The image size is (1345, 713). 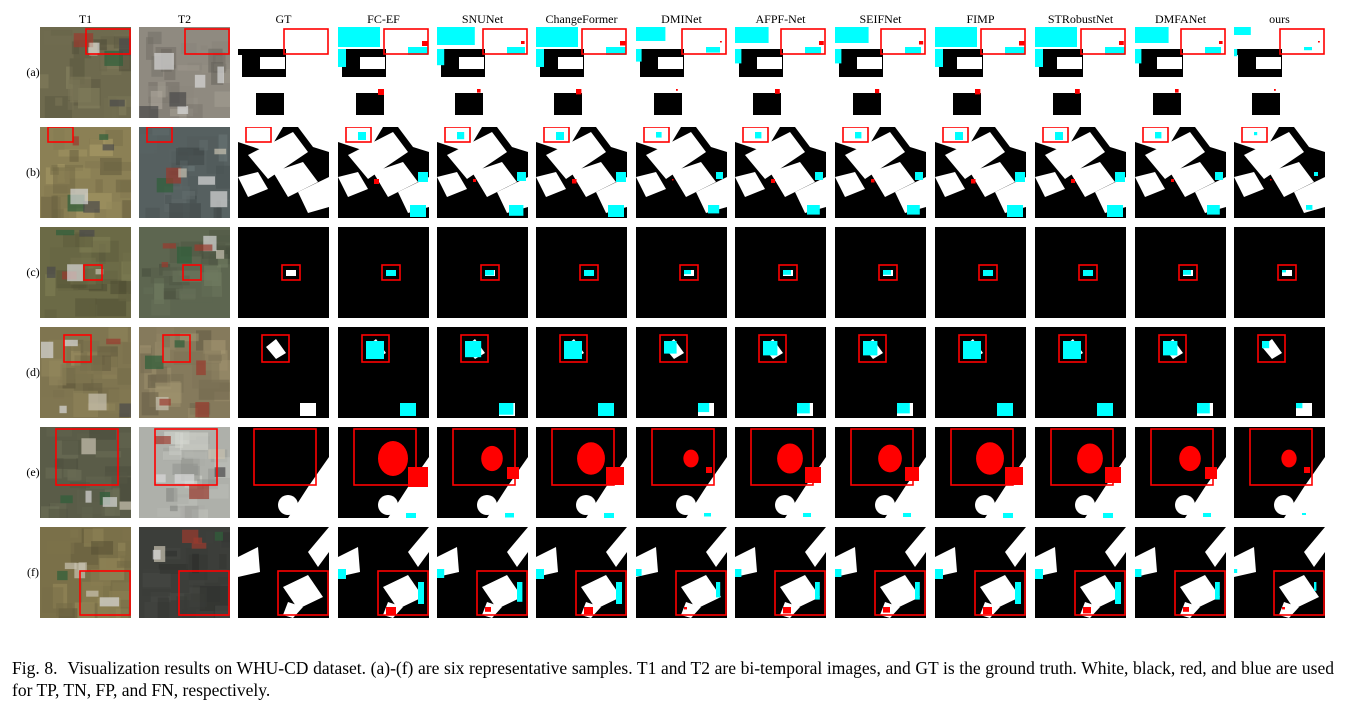 I want to click on tile-a-afpf-net, so click(x=780, y=72).